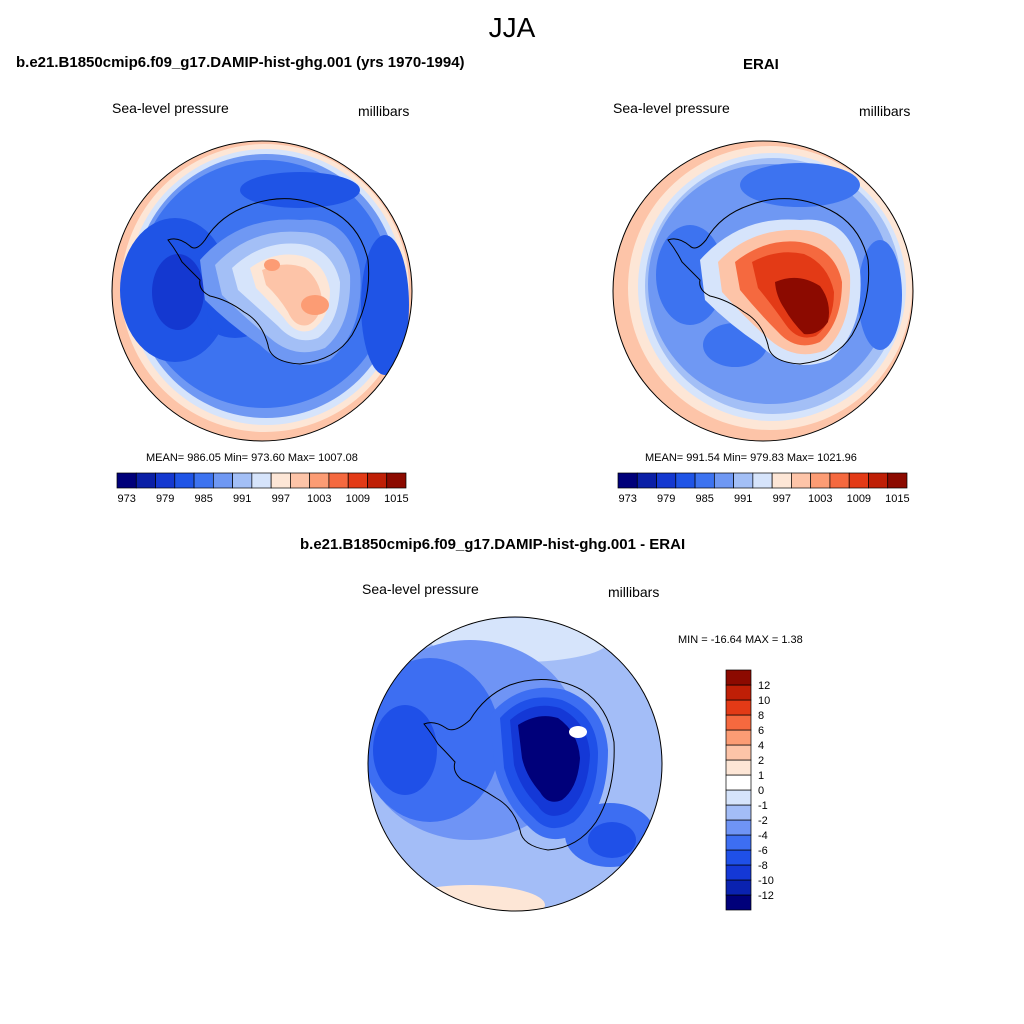  I want to click on panel2-units: millibars, so click(885, 111).